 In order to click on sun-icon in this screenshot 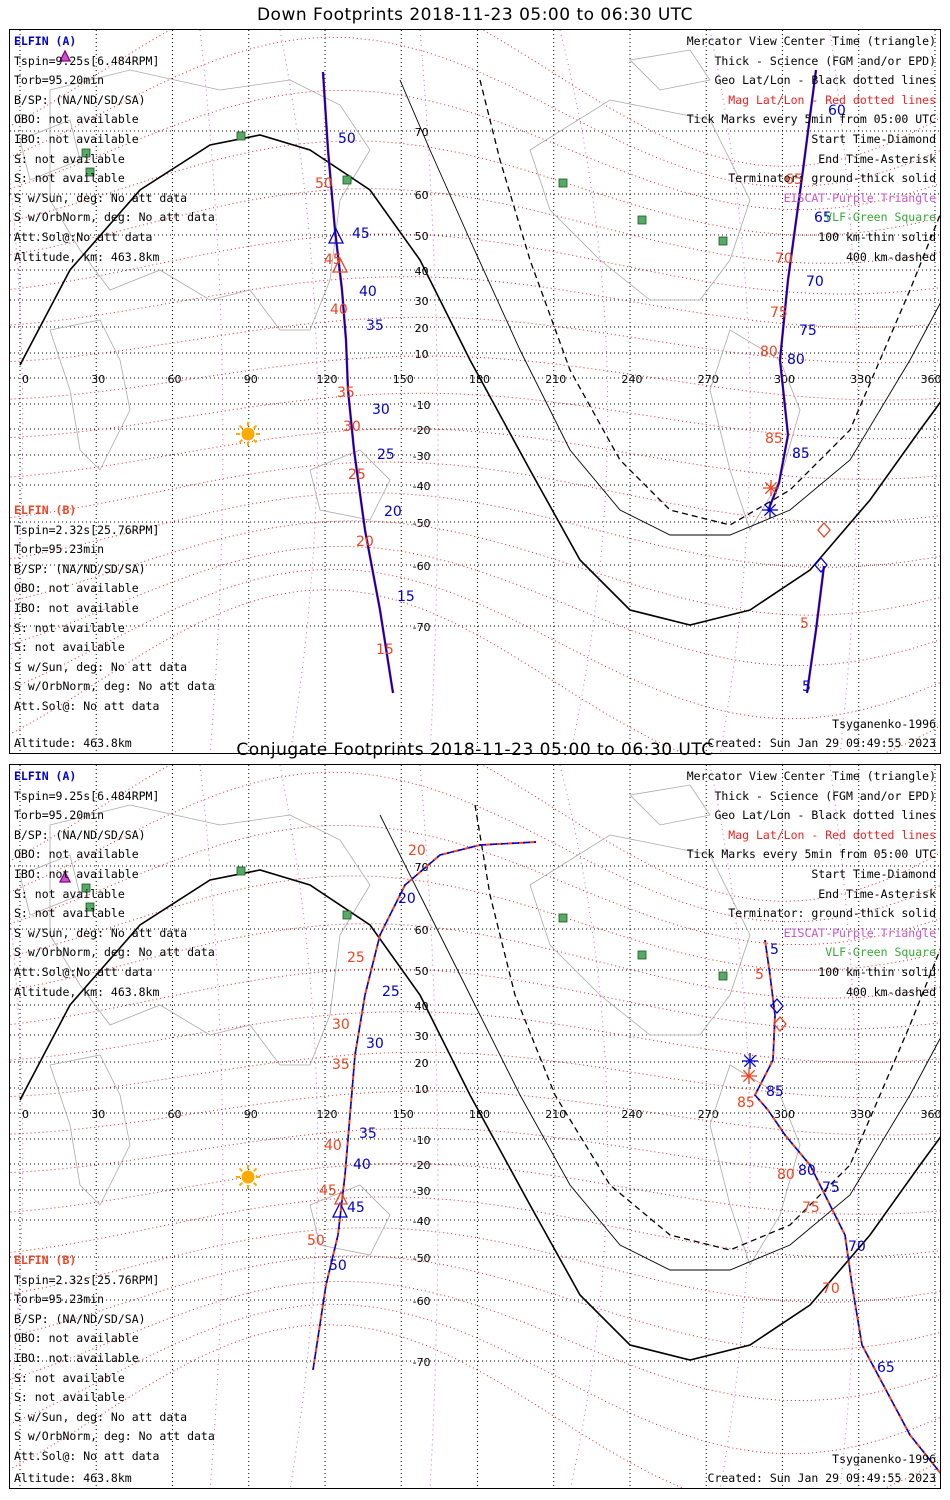, I will do `click(248, 1177)`.